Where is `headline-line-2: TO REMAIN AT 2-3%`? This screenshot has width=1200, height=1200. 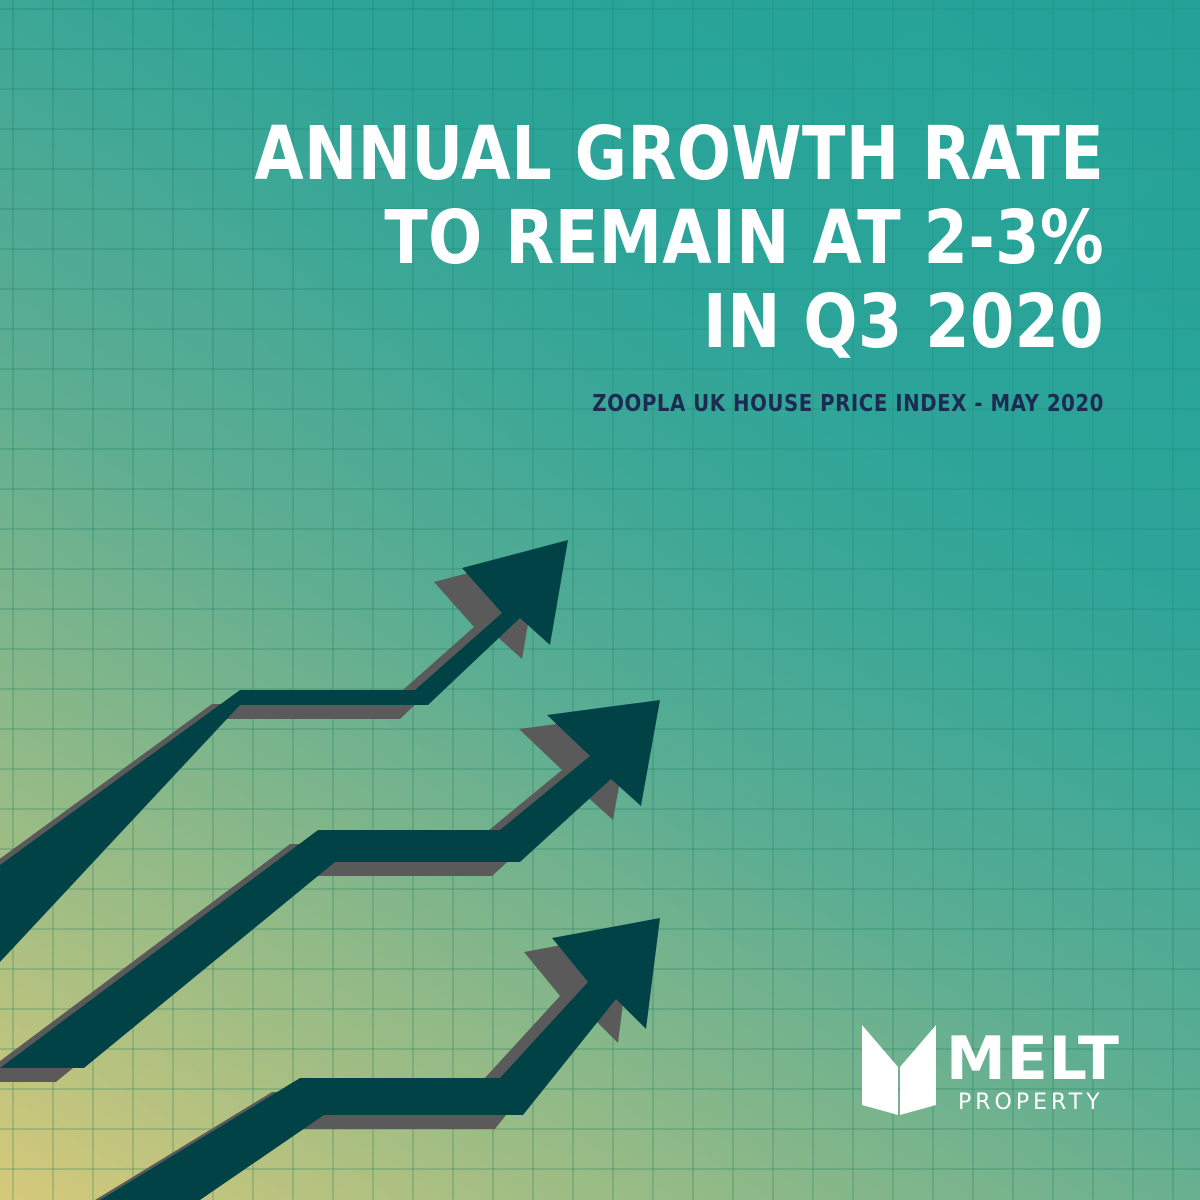
headline-line-2: TO REMAIN AT 2-3% is located at coordinates (744, 238).